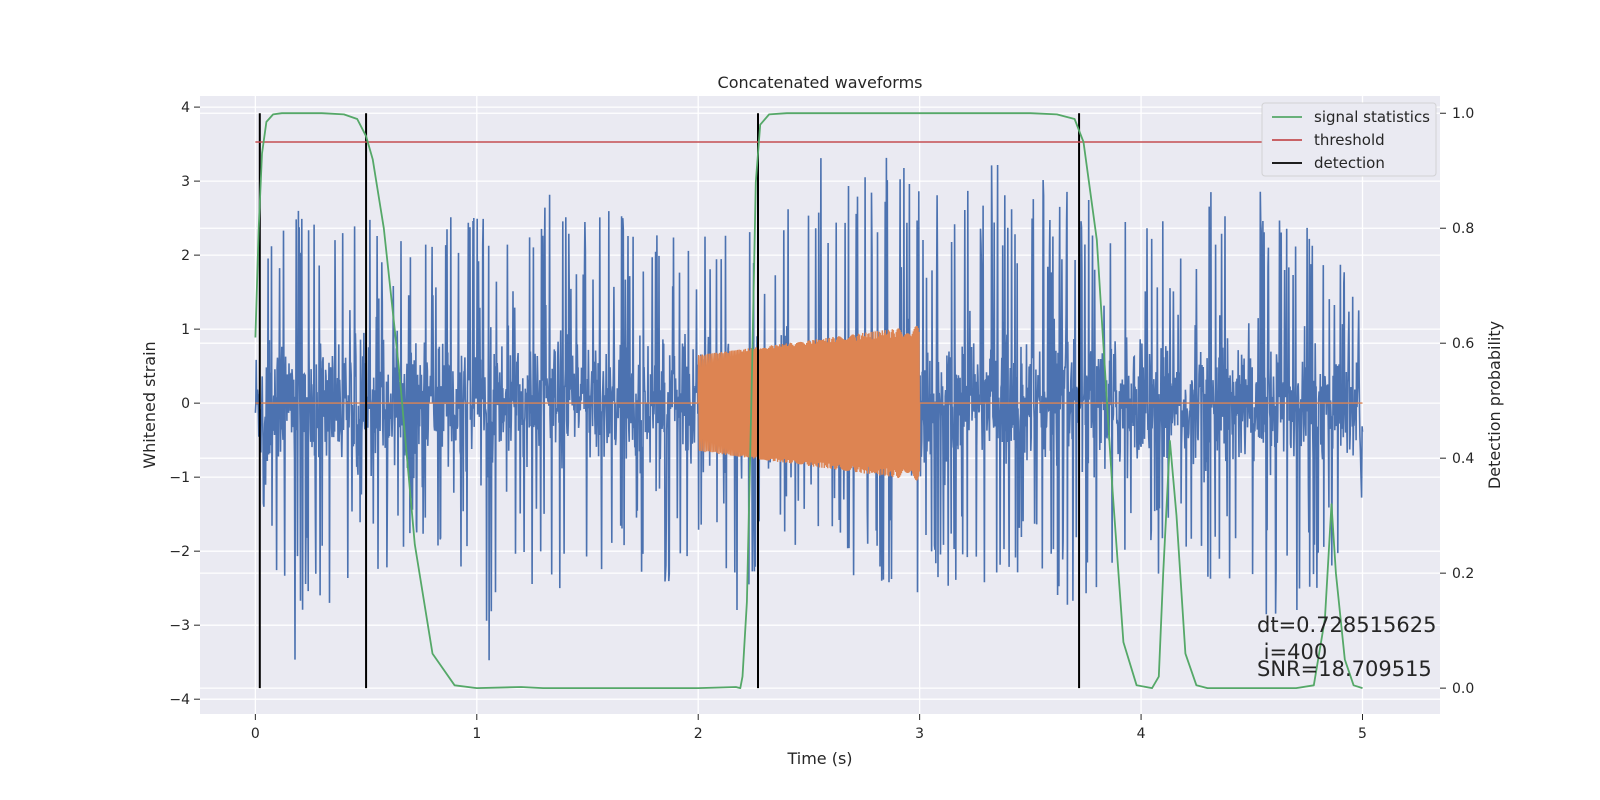 This screenshot has width=1600, height=800. What do you see at coordinates (179, 700) in the screenshot?
I see `y-tick-label: −4` at bounding box center [179, 700].